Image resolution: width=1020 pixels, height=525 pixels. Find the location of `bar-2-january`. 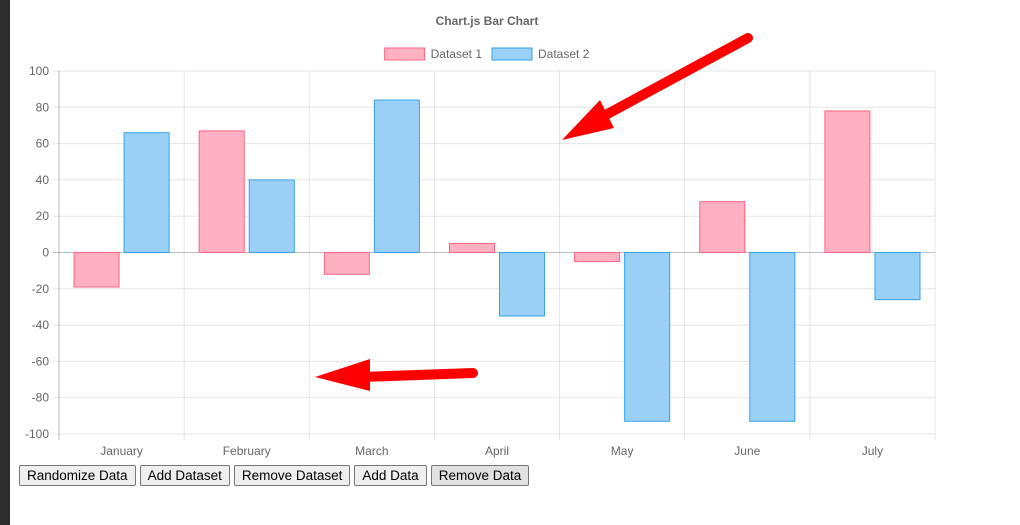

bar-2-january is located at coordinates (146, 193).